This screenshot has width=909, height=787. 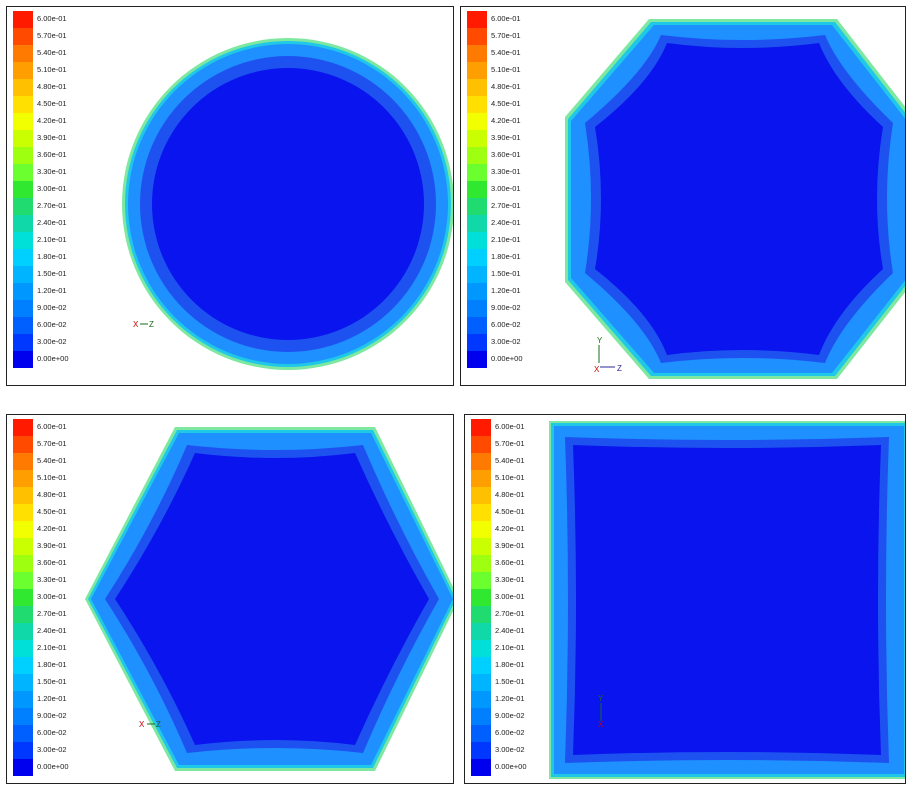 What do you see at coordinates (510, 664) in the screenshot?
I see `colorbar-label: 1.80e-01` at bounding box center [510, 664].